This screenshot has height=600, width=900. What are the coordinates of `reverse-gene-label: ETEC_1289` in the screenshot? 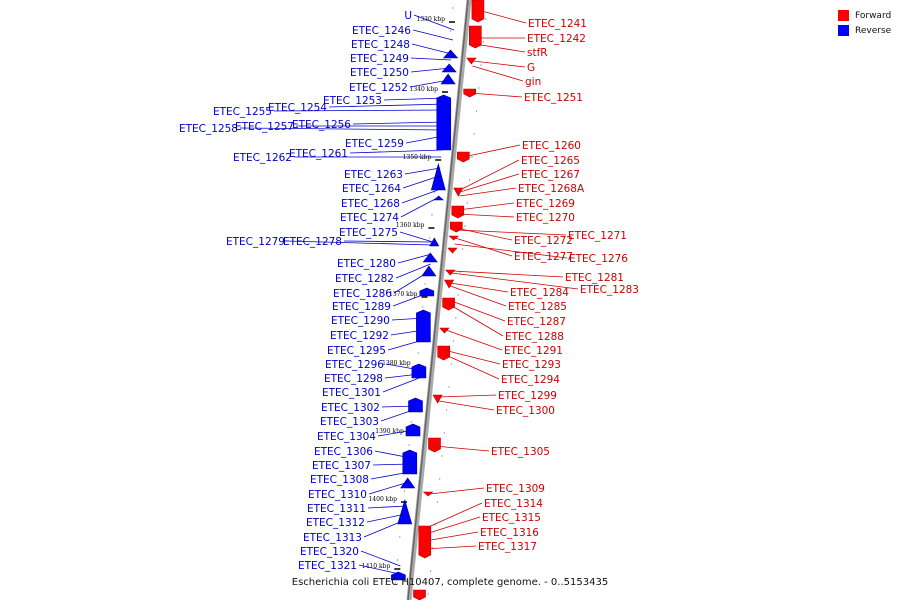 It's located at (361, 307).